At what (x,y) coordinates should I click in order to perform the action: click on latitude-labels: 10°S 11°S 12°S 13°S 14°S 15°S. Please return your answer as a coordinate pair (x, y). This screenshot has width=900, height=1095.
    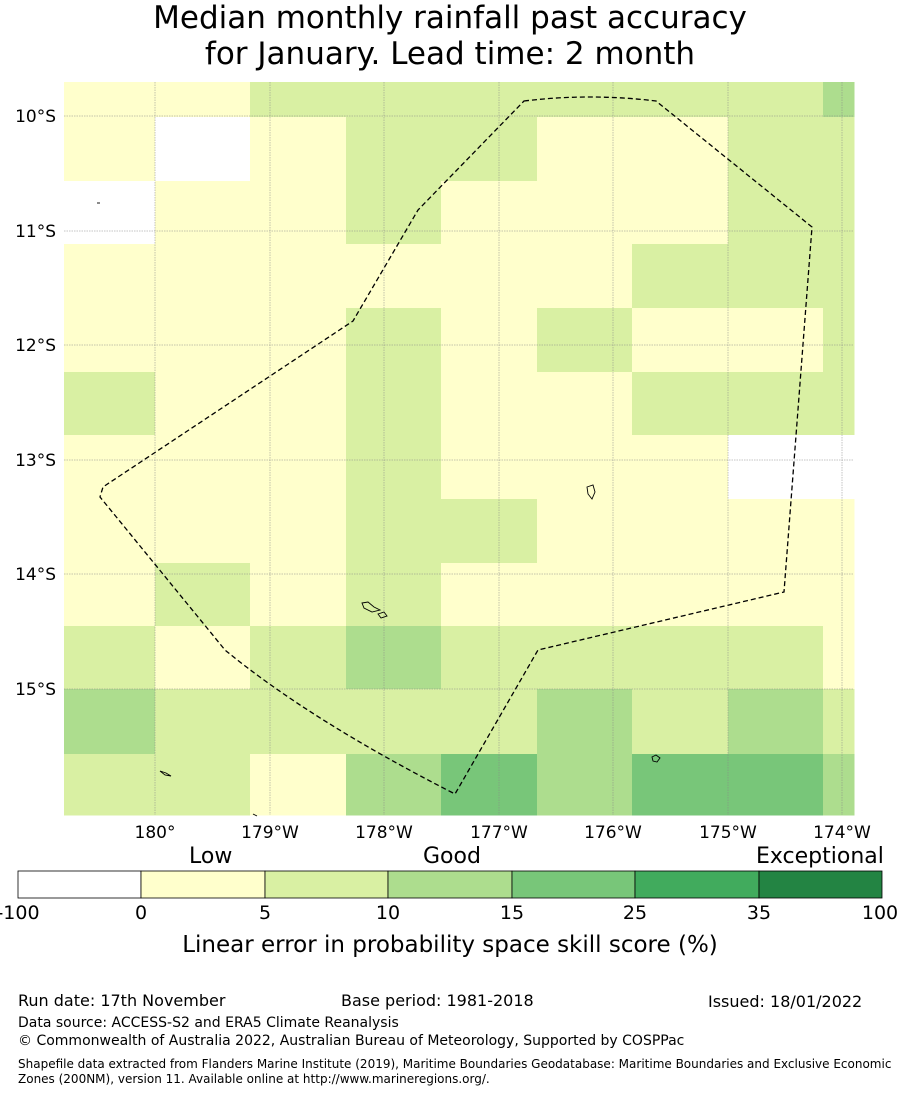
    Looking at the image, I should click on (35, 403).